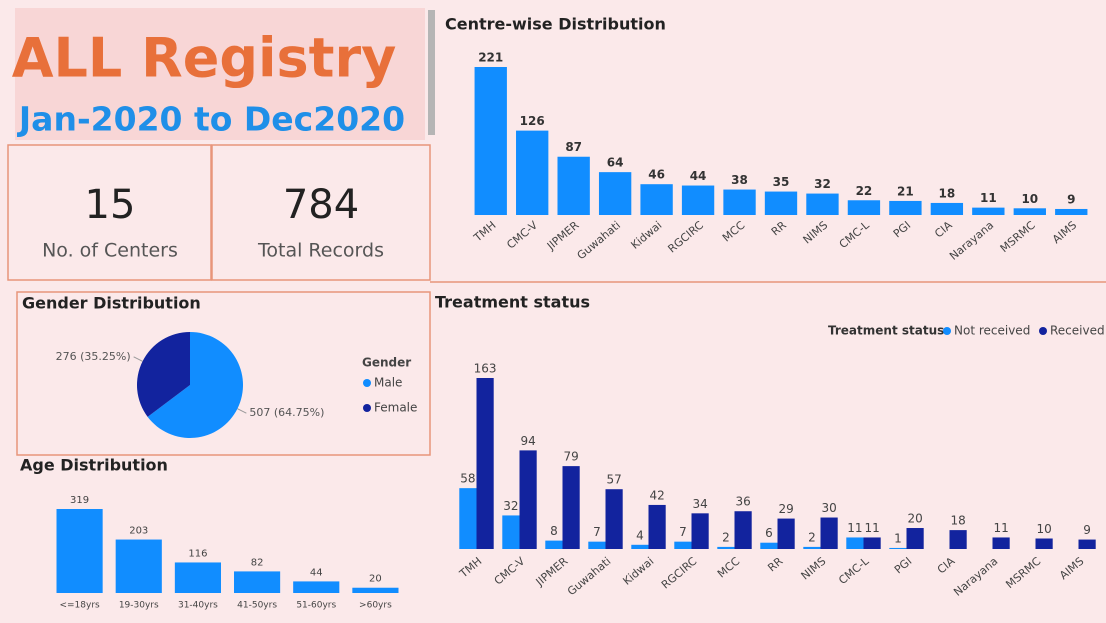 The height and width of the screenshot is (623, 1106). I want to click on header-panel, so click(220, 74).